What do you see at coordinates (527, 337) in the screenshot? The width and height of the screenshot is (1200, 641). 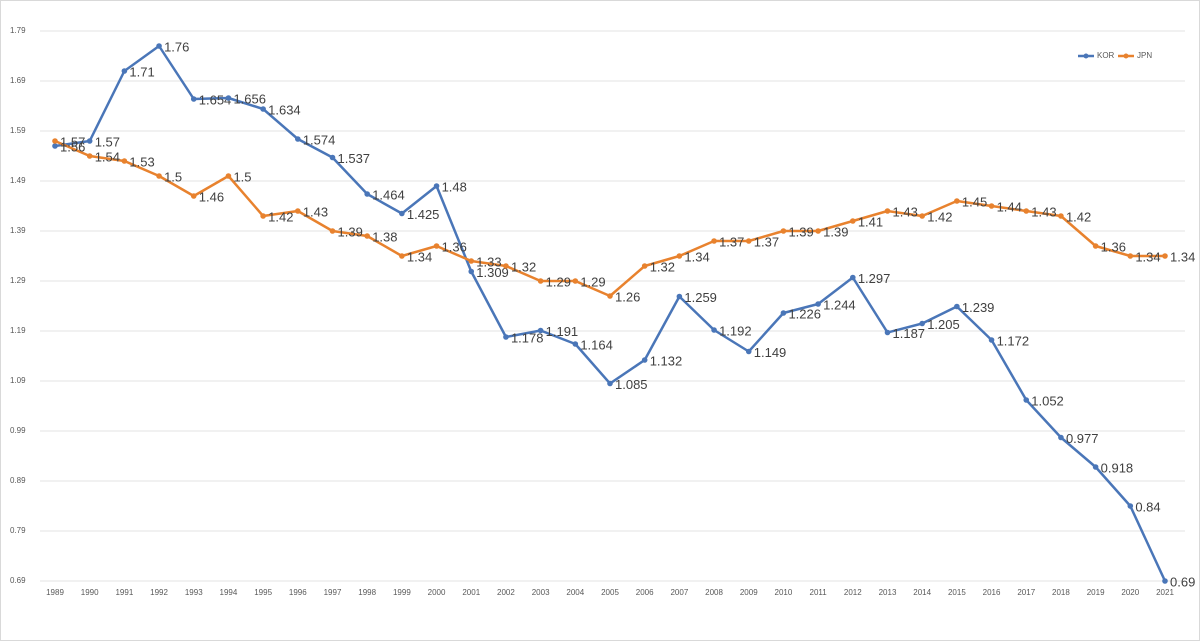 I see `data-label: 1.178` at bounding box center [527, 337].